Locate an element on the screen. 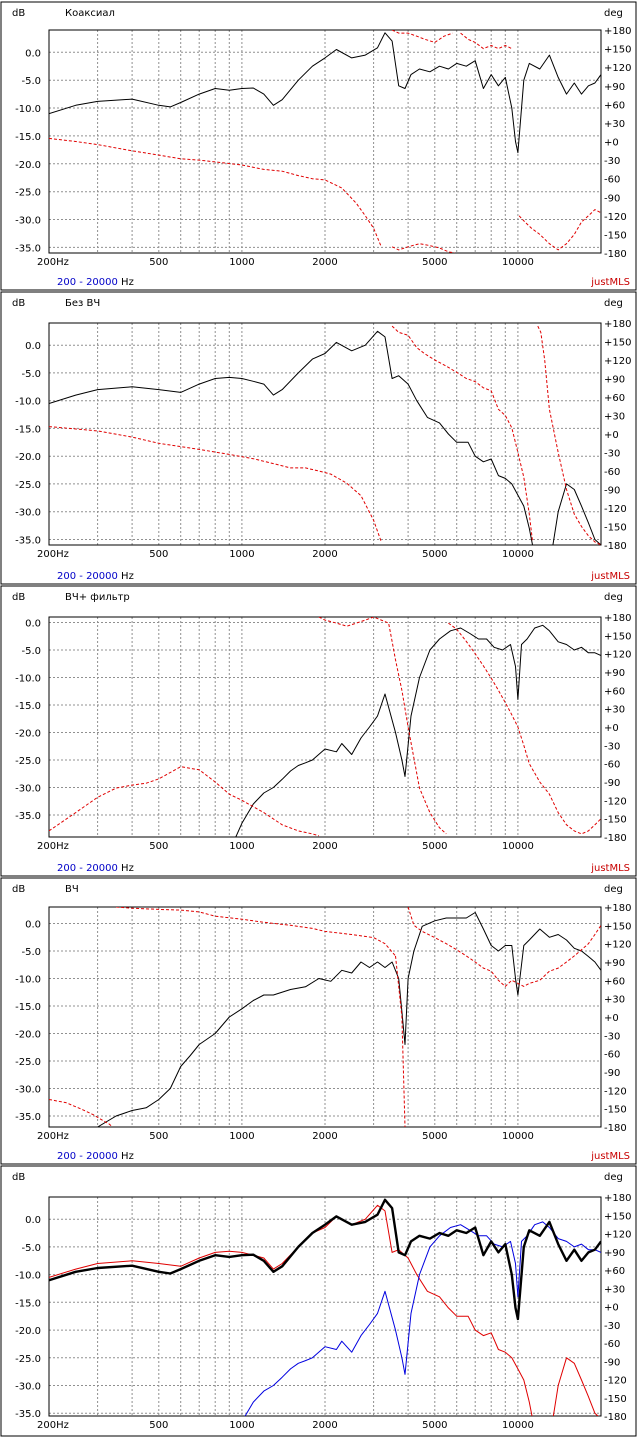 The width and height of the screenshot is (637, 1438). y2-tick-label: -150 is located at coordinates (615, 528).